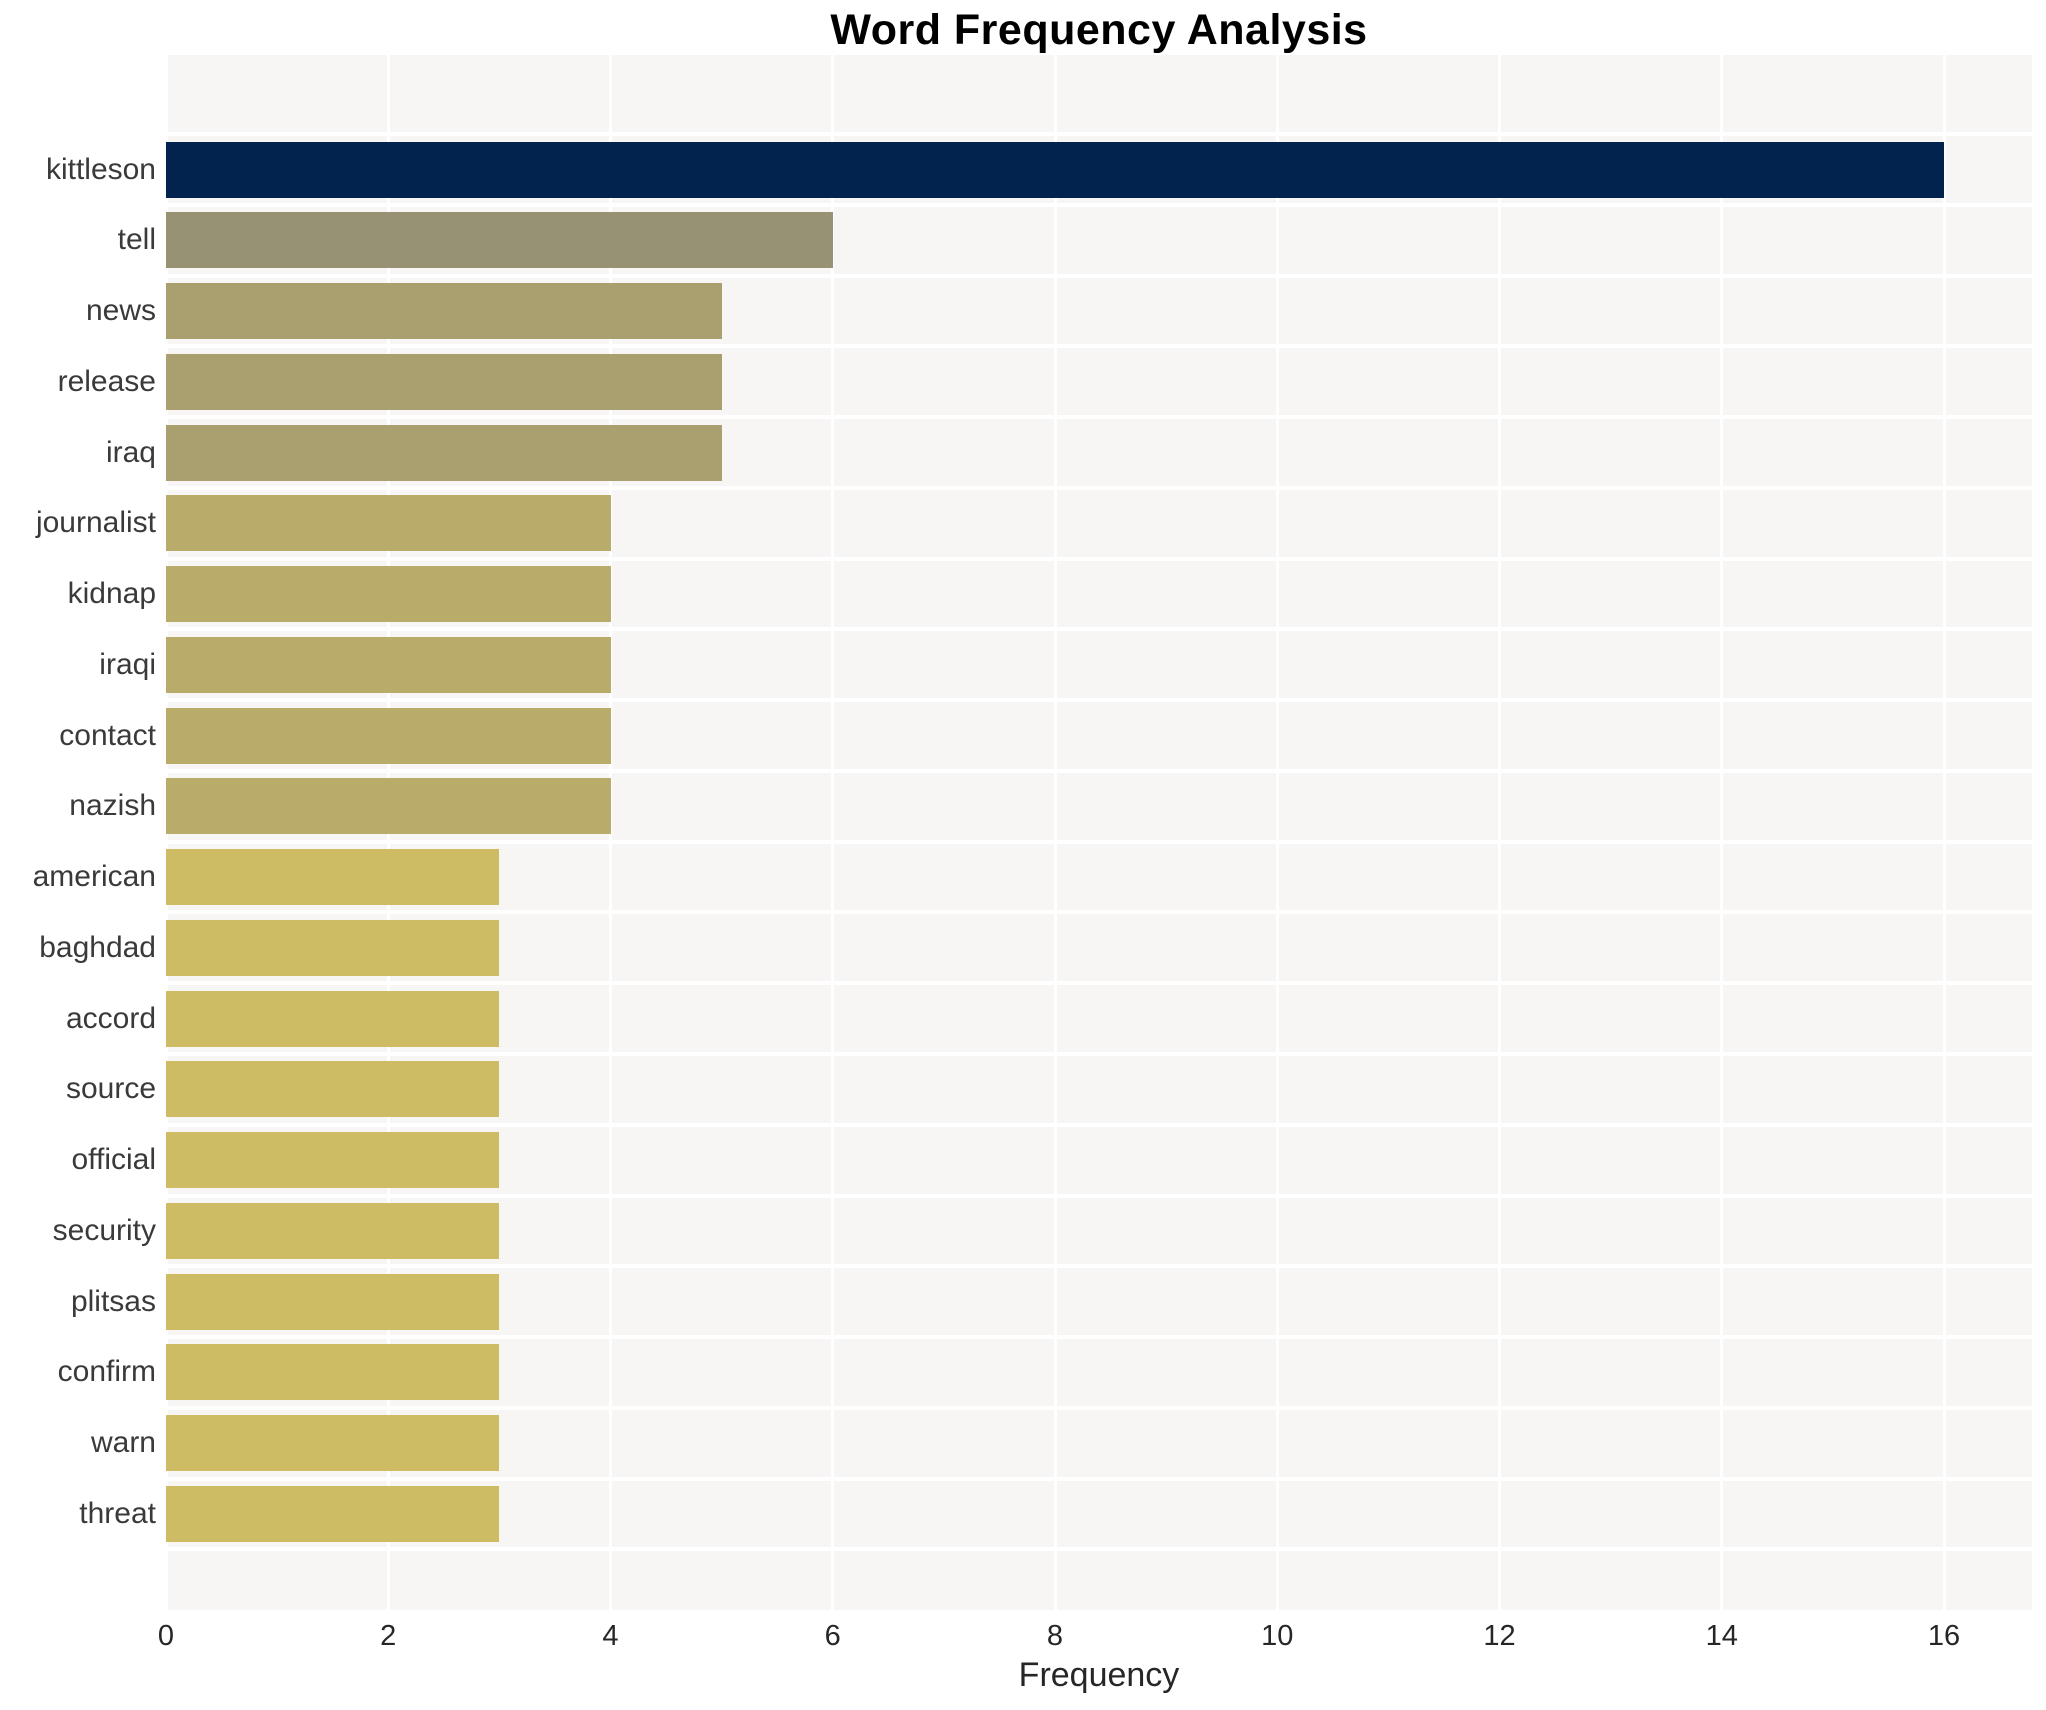 The image size is (2046, 1710). I want to click on x-tick-label-0: 0, so click(166, 1636).